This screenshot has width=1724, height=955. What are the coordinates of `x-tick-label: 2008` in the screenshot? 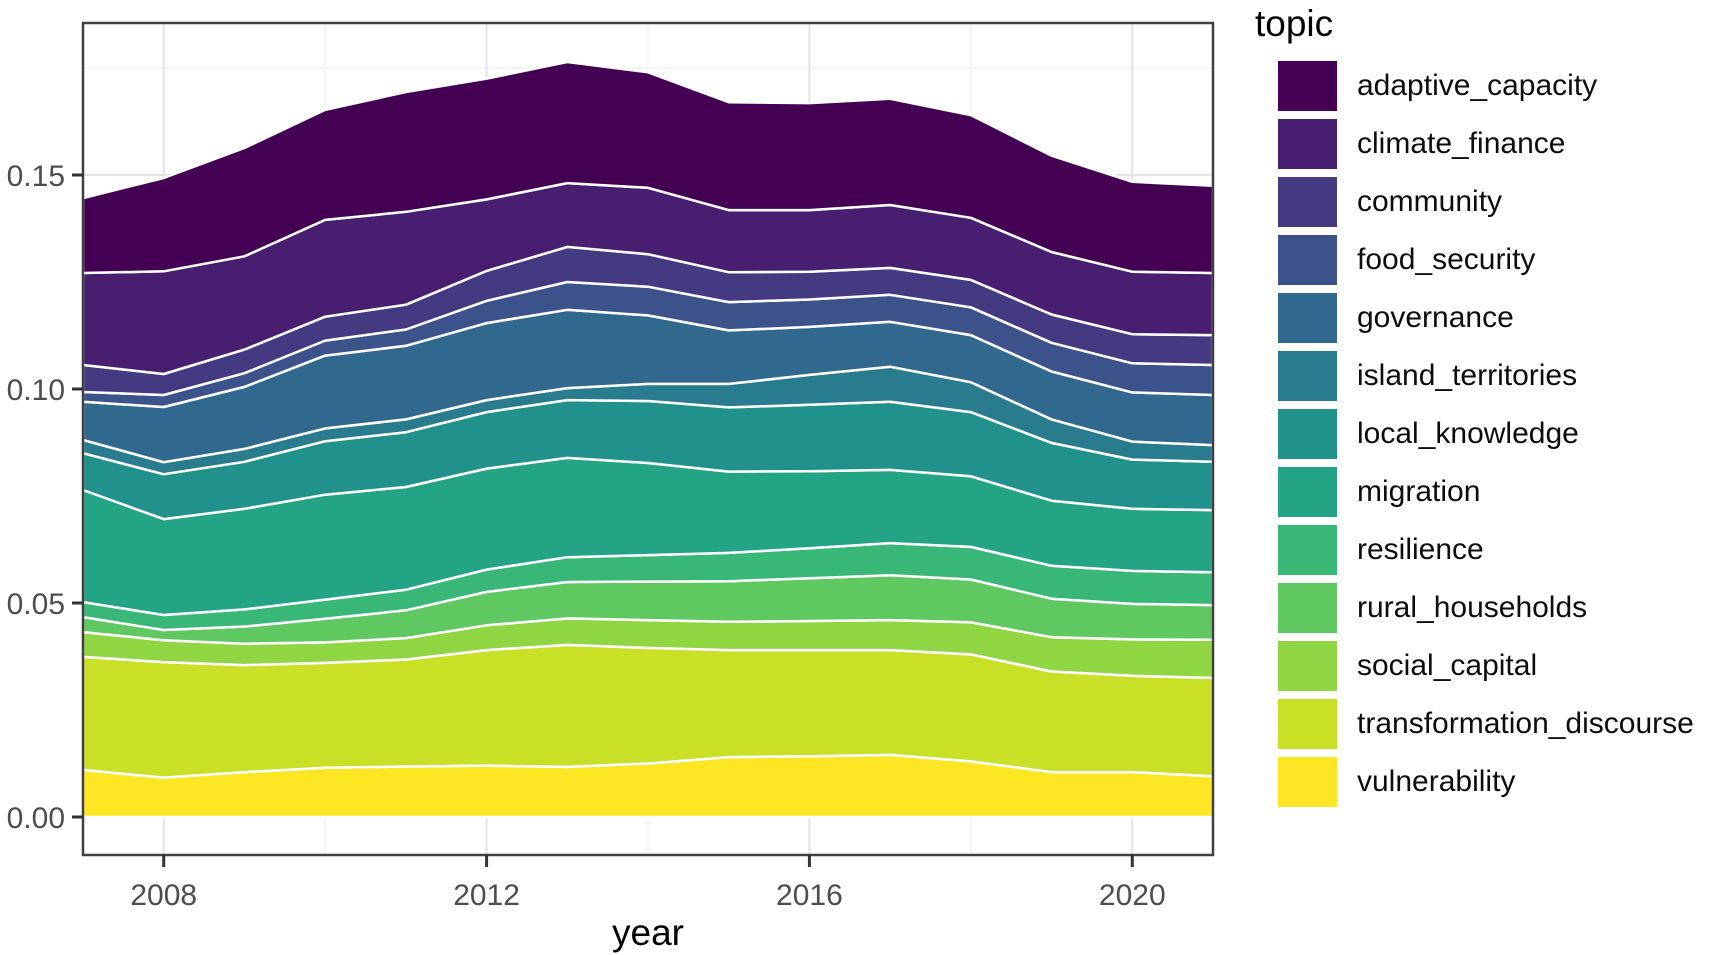 It's located at (163, 895).